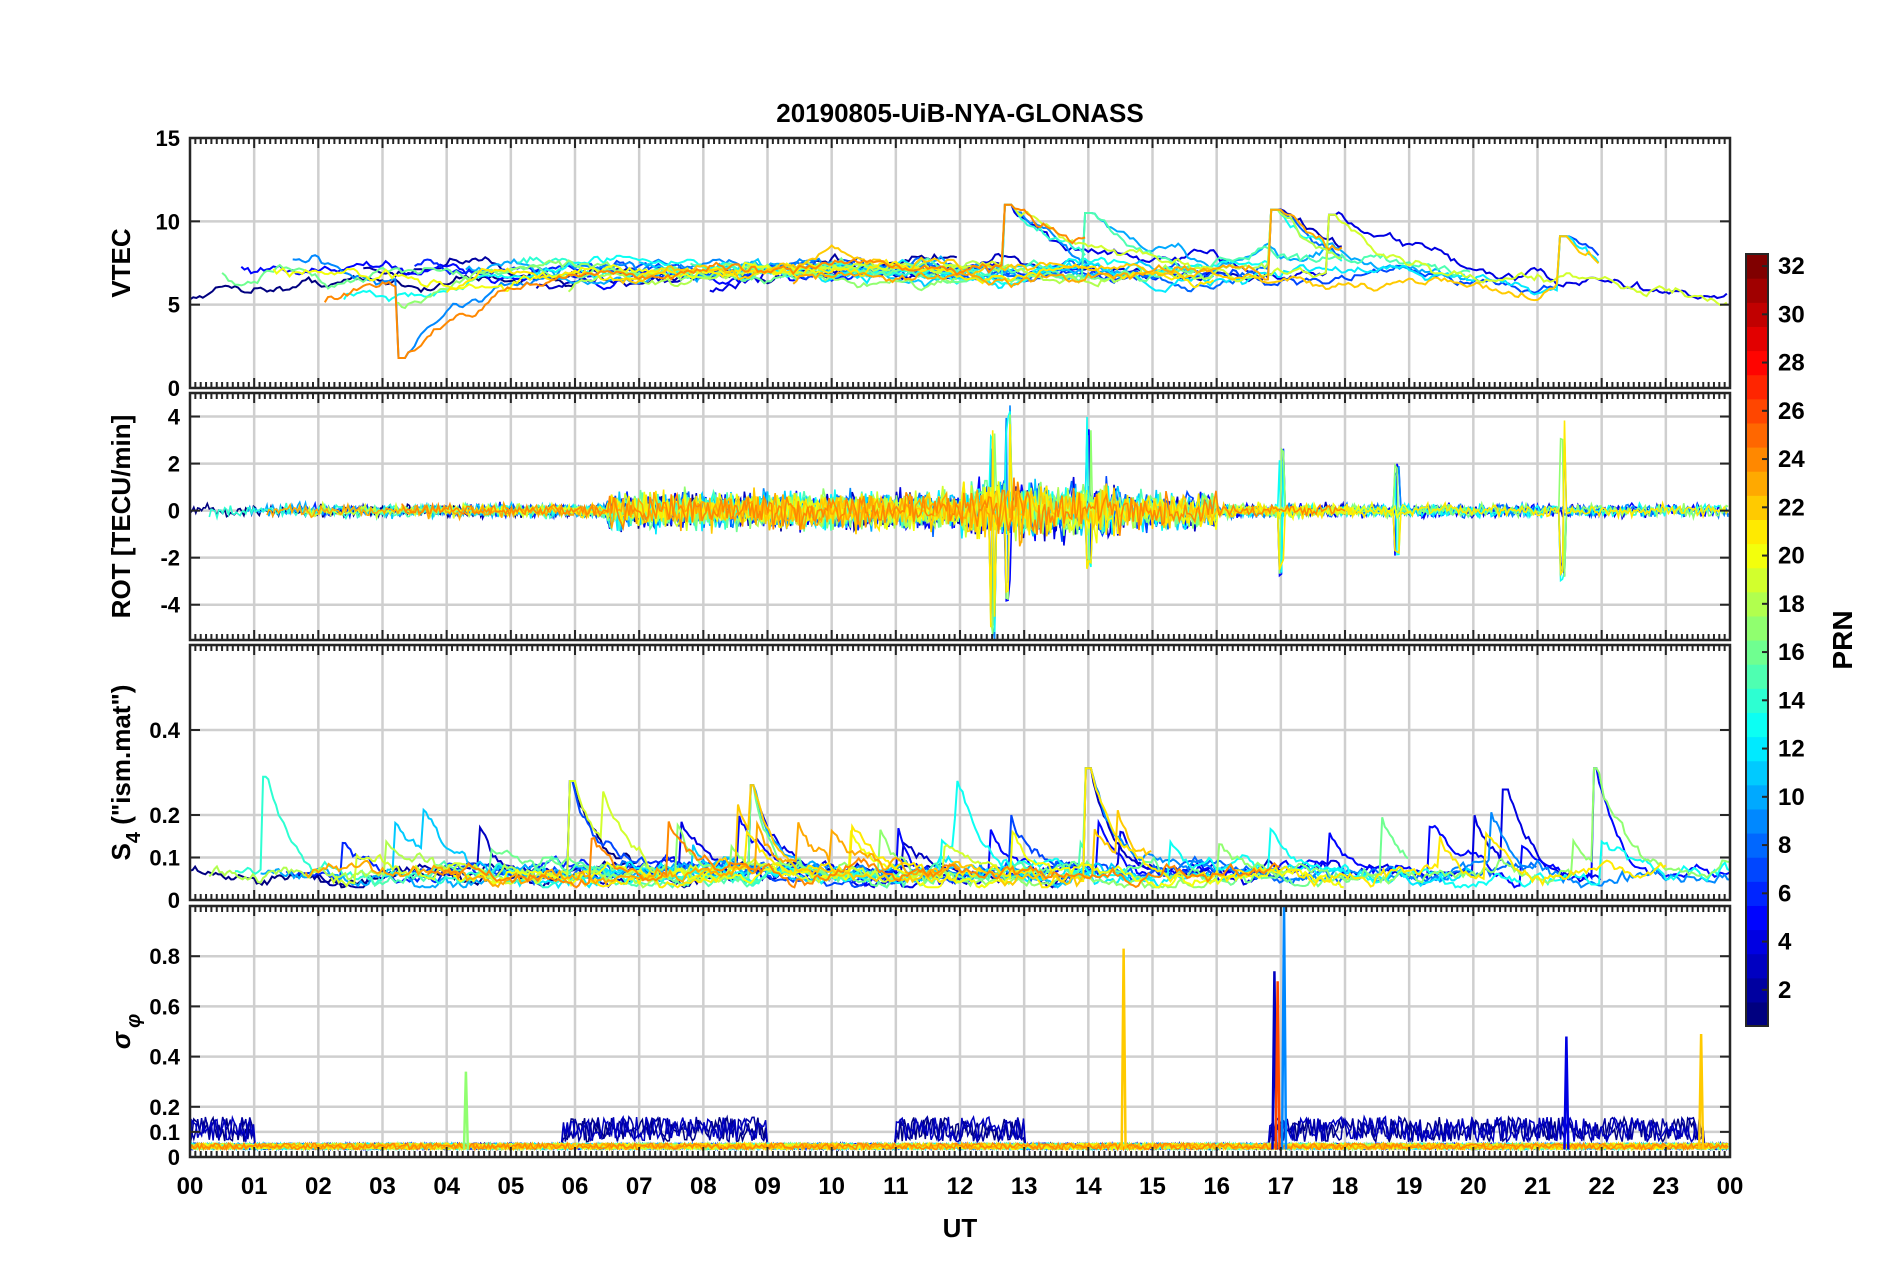 The height and width of the screenshot is (1272, 1902). What do you see at coordinates (1791, 411) in the screenshot?
I see `colorbar-tick-label: 26` at bounding box center [1791, 411].